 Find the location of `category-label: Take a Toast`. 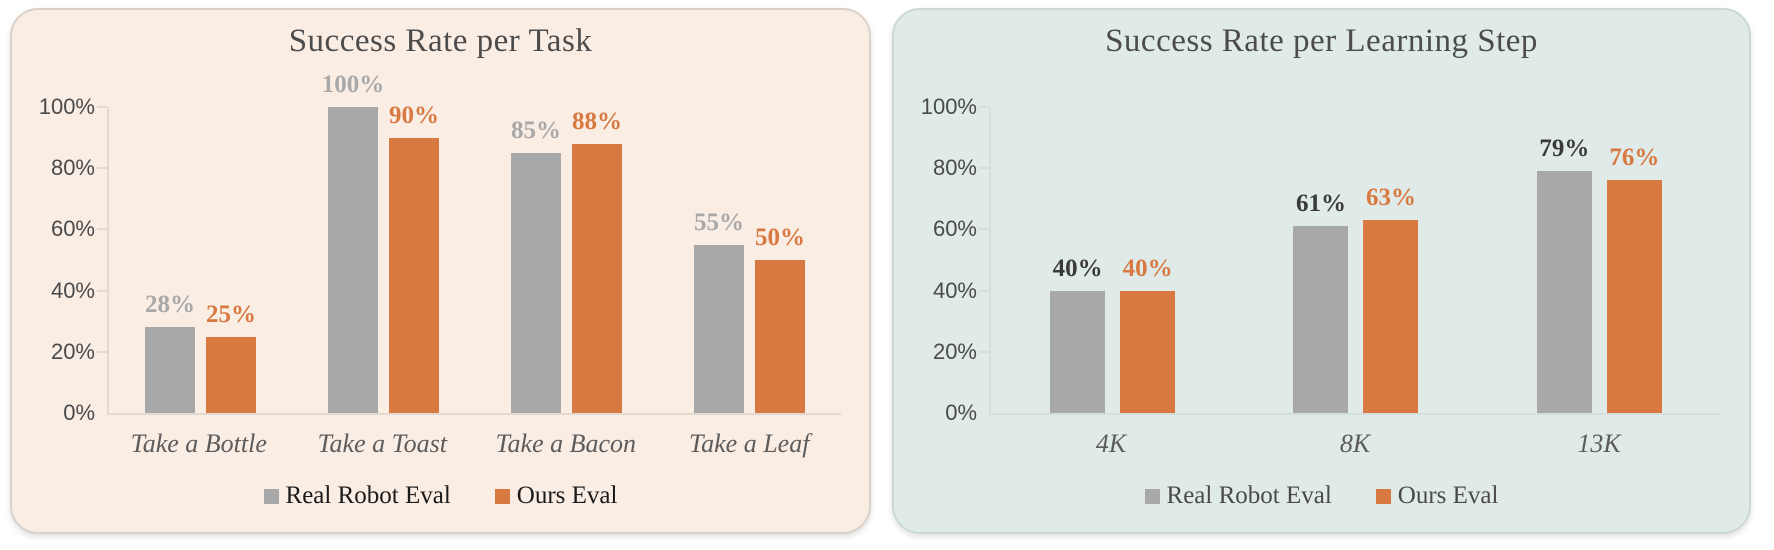

category-label: Take a Toast is located at coordinates (382, 443).